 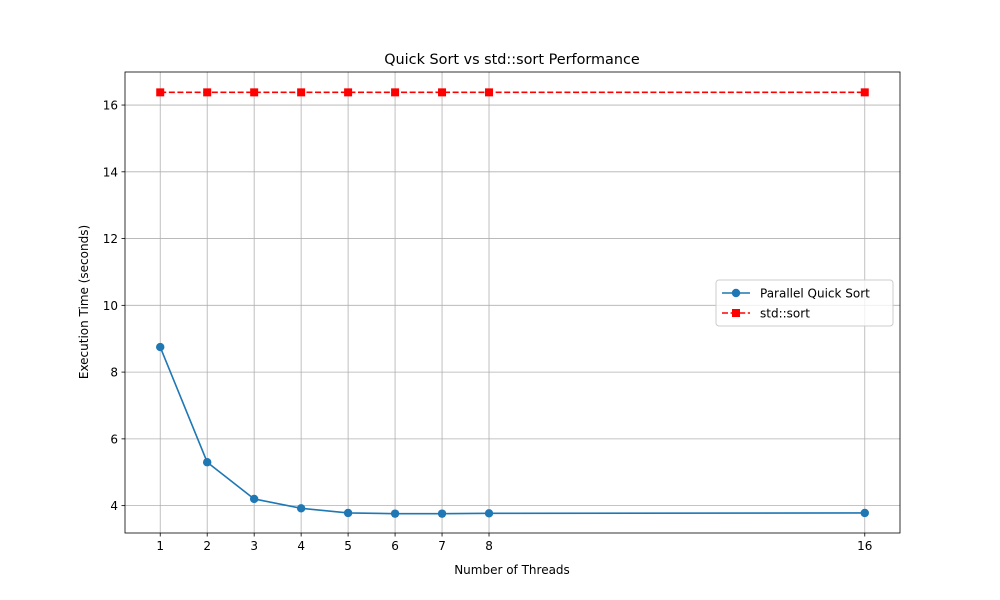 What do you see at coordinates (512, 60) in the screenshot?
I see `chart-title: Quick Sort vs std::sort Performance` at bounding box center [512, 60].